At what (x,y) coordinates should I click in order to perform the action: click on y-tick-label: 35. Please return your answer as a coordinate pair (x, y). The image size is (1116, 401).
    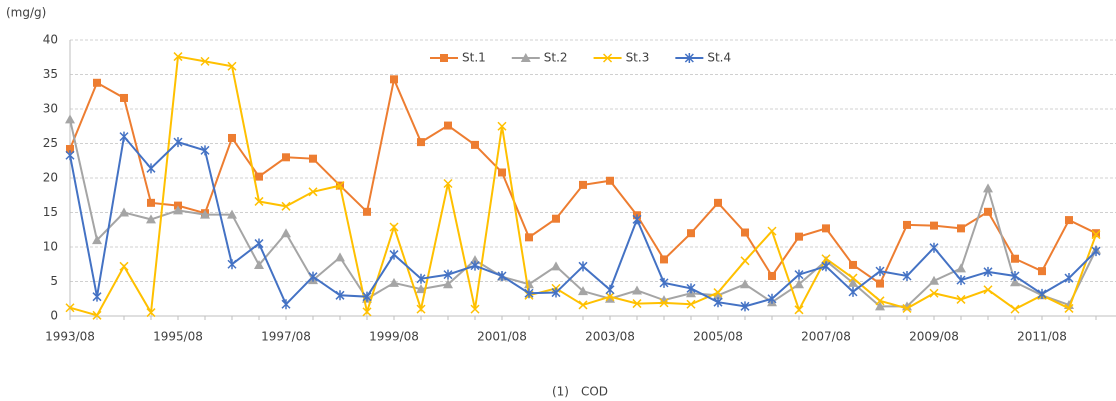
    Looking at the image, I should click on (50, 74).